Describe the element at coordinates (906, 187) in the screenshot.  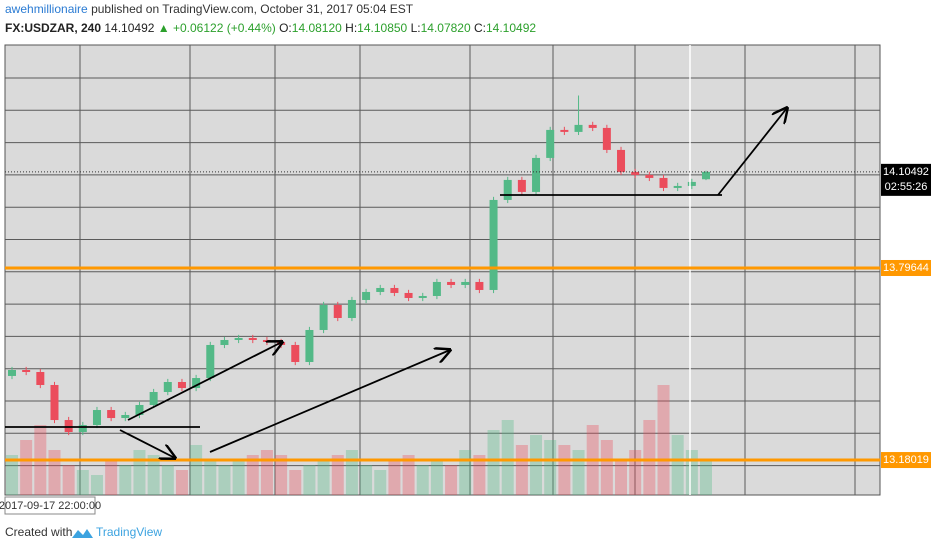
I see `countdown-label: 02:55:26` at that location.